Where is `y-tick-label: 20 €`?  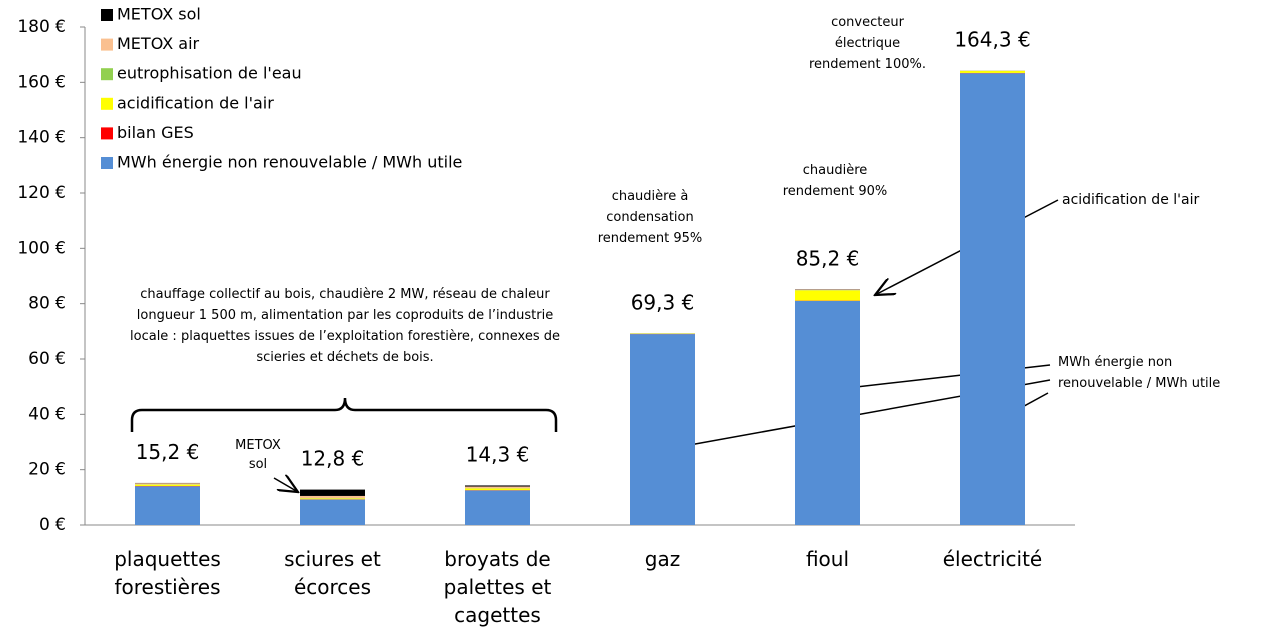 y-tick-label: 20 € is located at coordinates (47, 470).